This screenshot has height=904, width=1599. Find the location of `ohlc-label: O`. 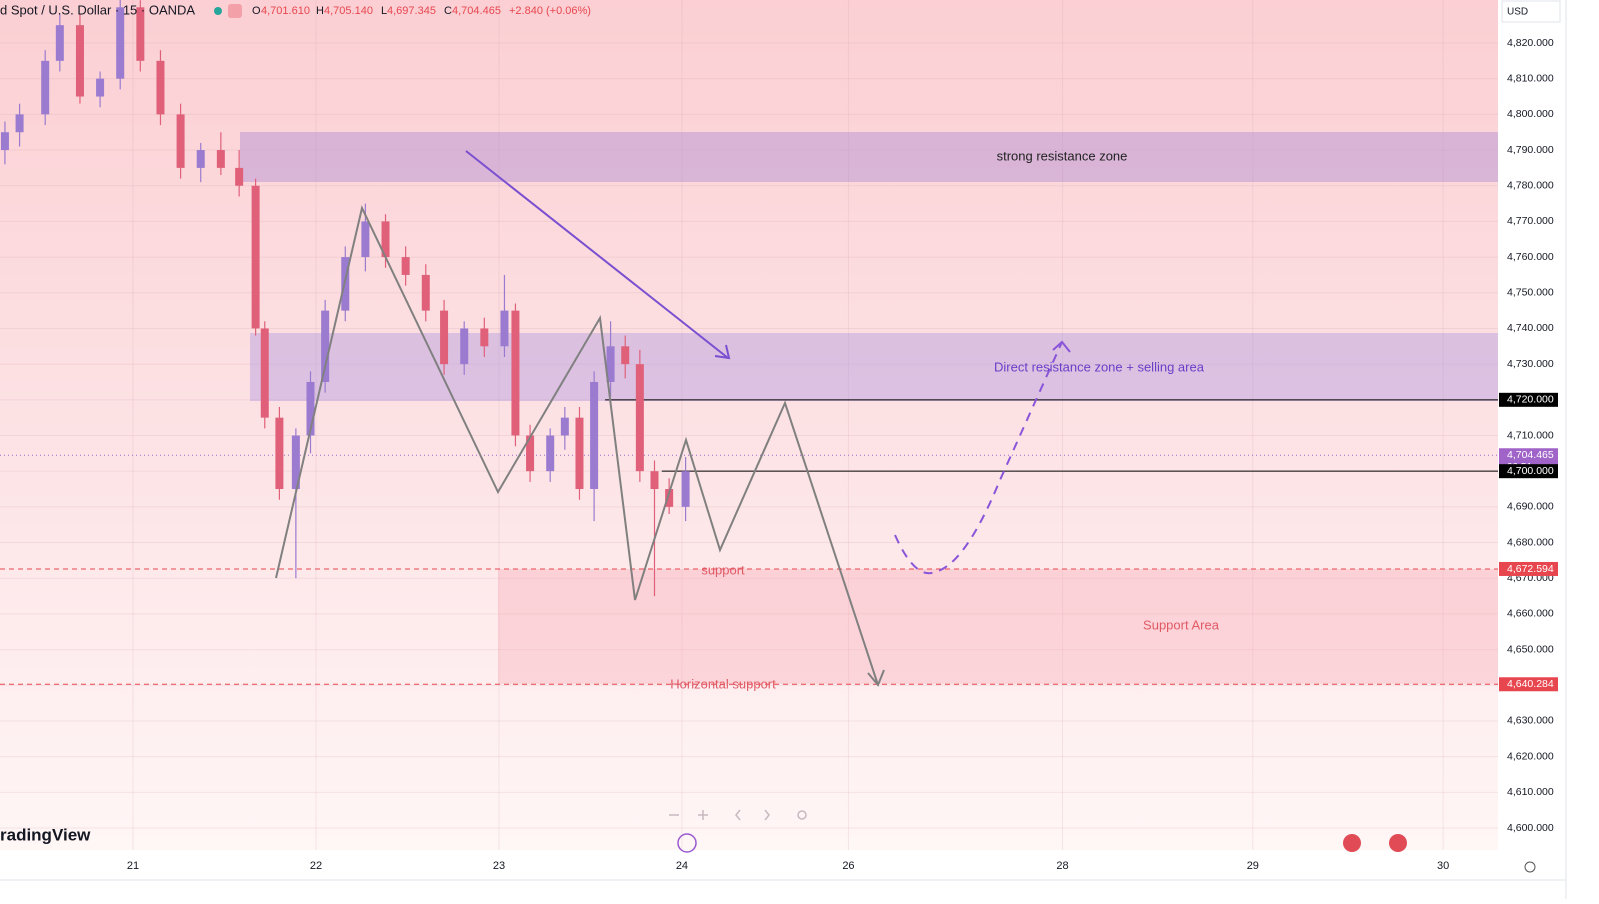

ohlc-label: O is located at coordinates (256, 11).